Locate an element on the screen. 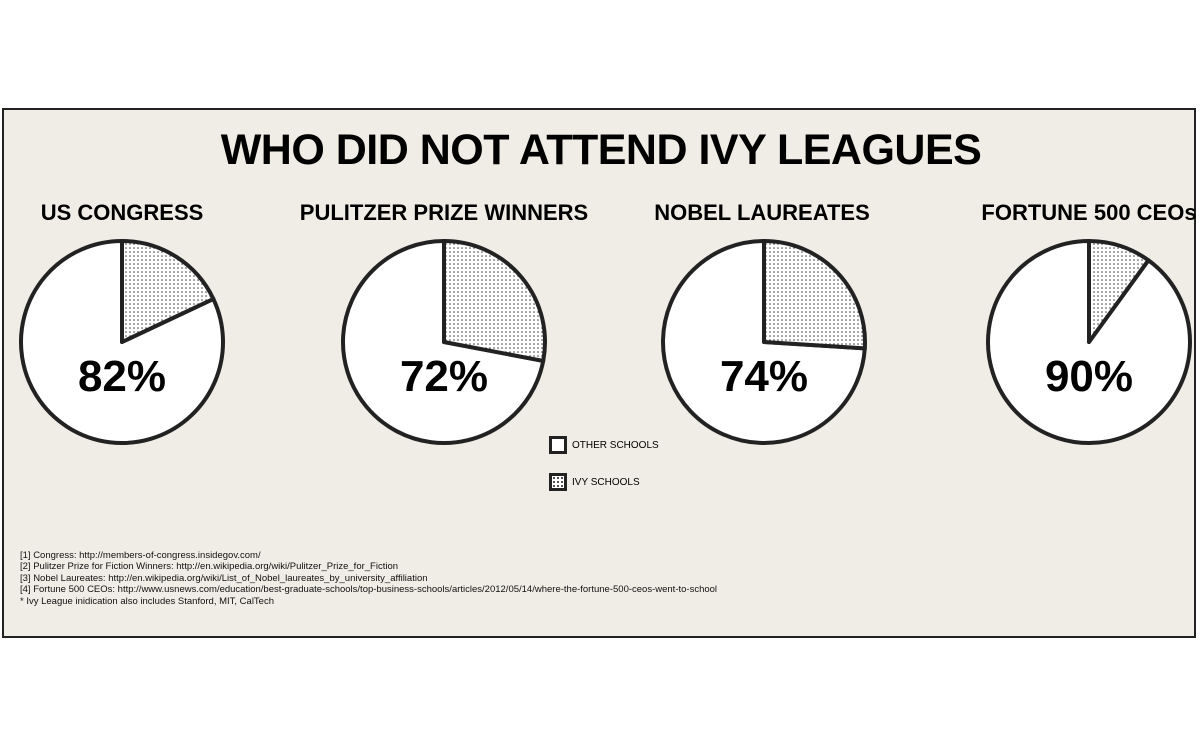  chart-title-fortune-500: FORTUNE 500 CEOs is located at coordinates (1088, 212).